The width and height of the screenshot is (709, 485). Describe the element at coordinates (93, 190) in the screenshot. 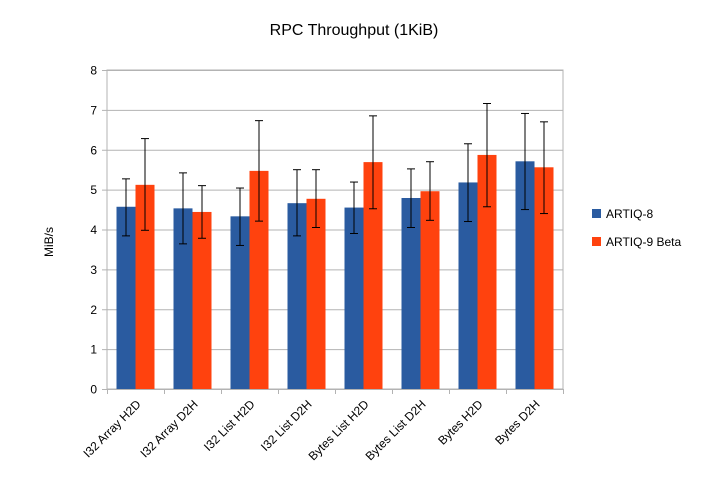

I see `y-tick-label: 5` at that location.